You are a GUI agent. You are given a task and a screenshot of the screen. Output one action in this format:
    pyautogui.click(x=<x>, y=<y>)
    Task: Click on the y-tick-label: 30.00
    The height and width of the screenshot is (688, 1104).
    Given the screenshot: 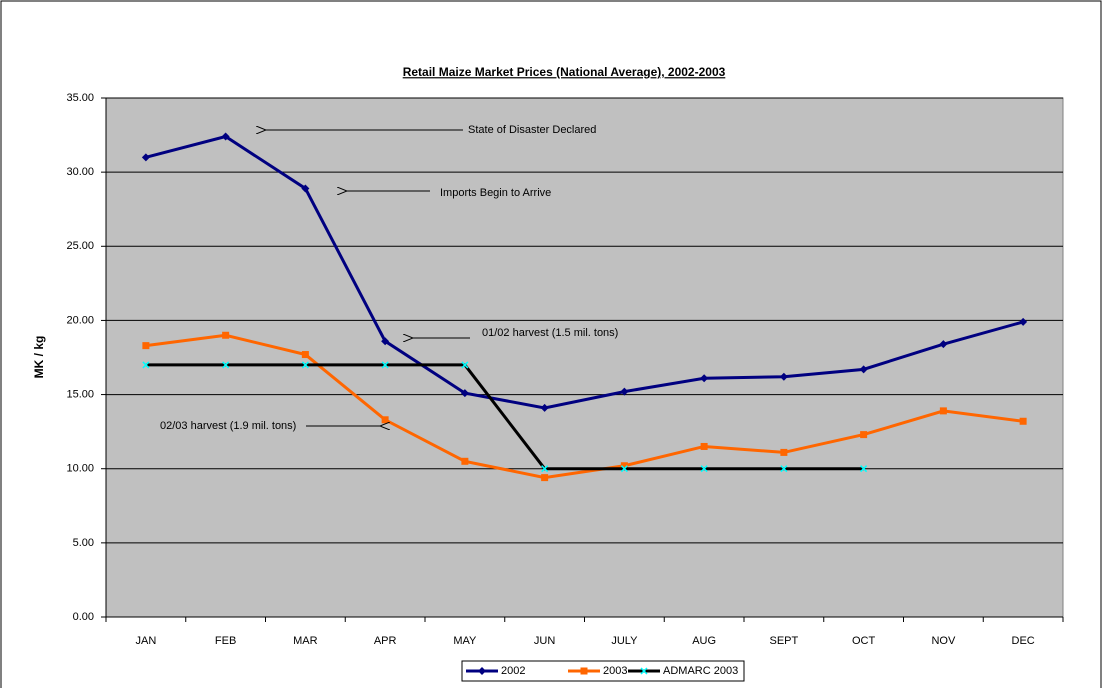 What is the action you would take?
    pyautogui.click(x=80, y=172)
    